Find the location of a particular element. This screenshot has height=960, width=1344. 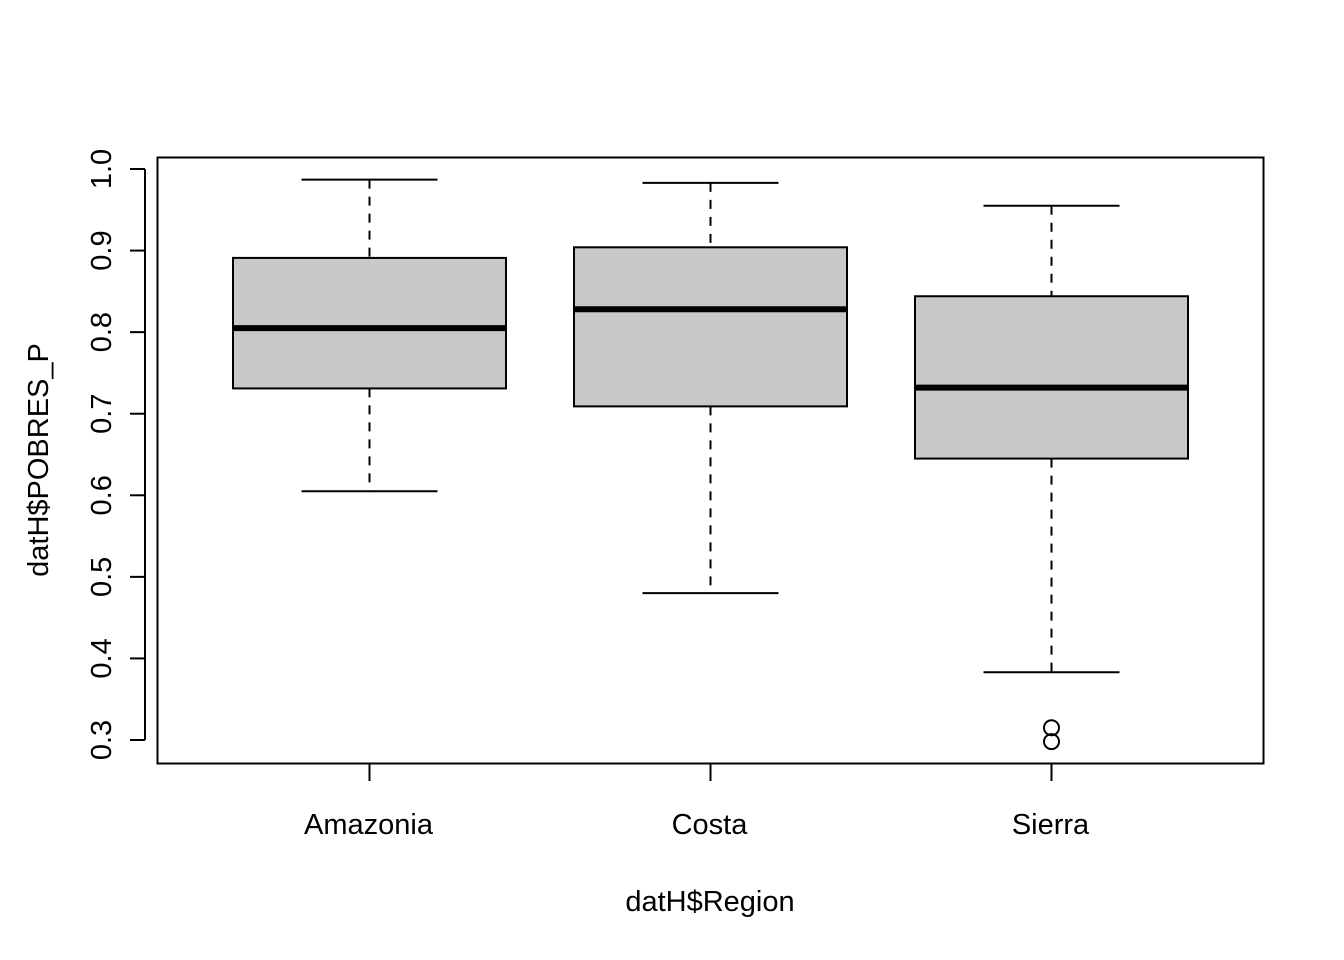

x-tick-label: Amazonia is located at coordinates (369, 825).